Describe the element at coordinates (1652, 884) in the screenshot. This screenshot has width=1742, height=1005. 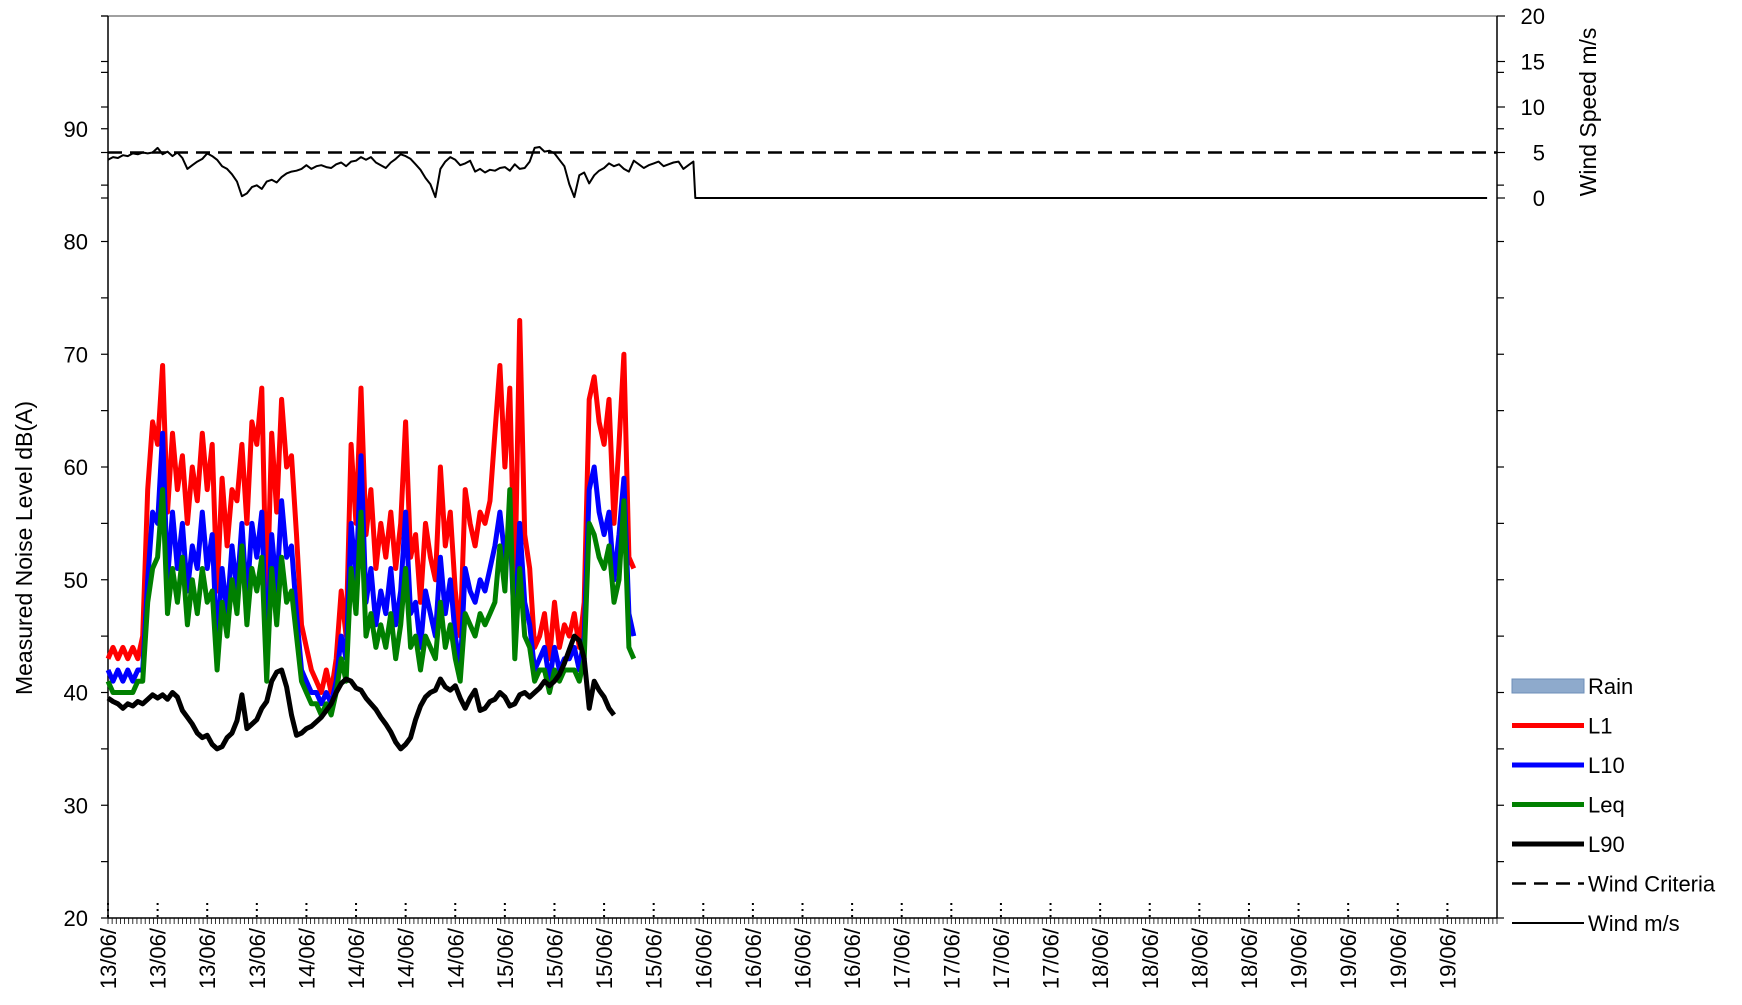
I see `legend-label: Wind Criteria` at that location.